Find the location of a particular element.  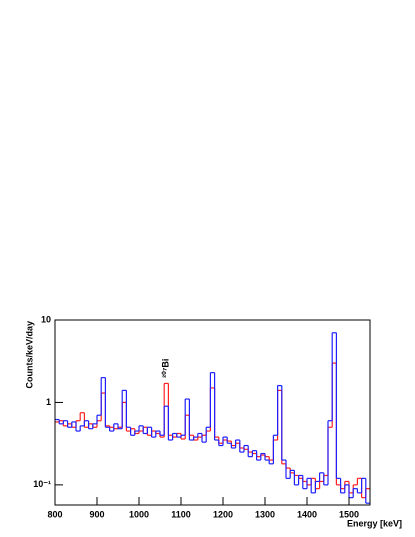

y-tick-label: 10⁻¹ is located at coordinates (42, 484).